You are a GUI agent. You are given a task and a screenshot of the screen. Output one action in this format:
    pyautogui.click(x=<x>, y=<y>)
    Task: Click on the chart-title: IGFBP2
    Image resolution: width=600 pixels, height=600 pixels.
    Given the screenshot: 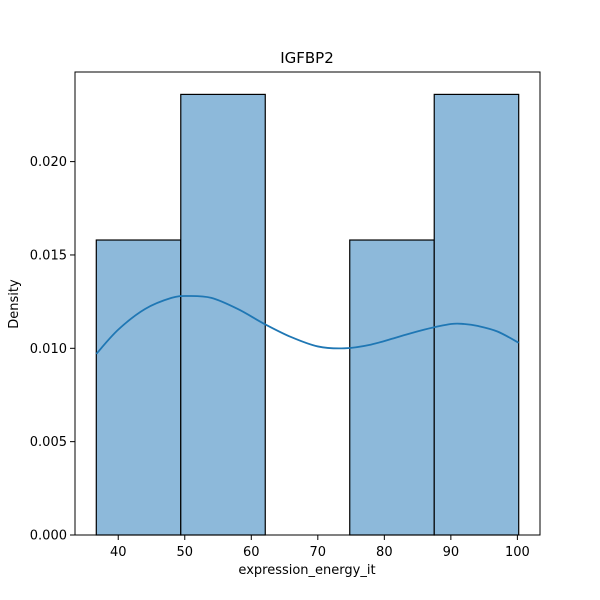 What is the action you would take?
    pyautogui.click(x=307, y=58)
    